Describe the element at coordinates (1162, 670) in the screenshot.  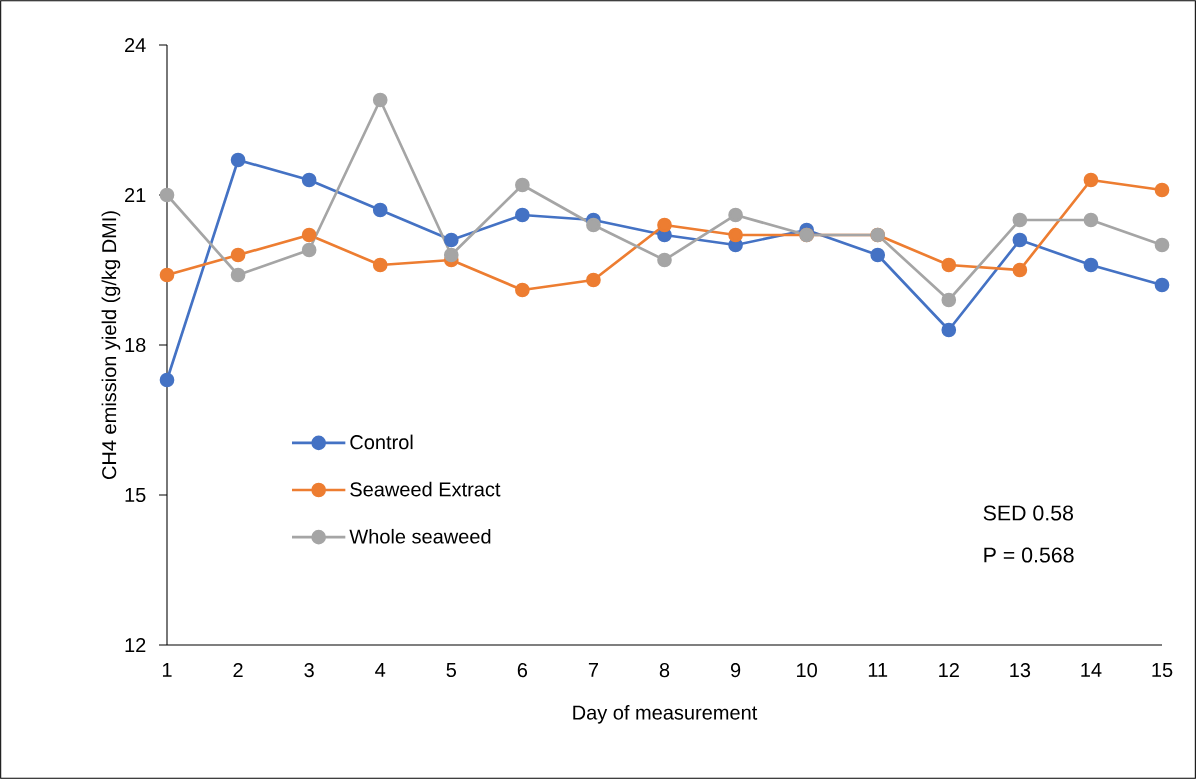
I see `x-tick-label: 15` at that location.